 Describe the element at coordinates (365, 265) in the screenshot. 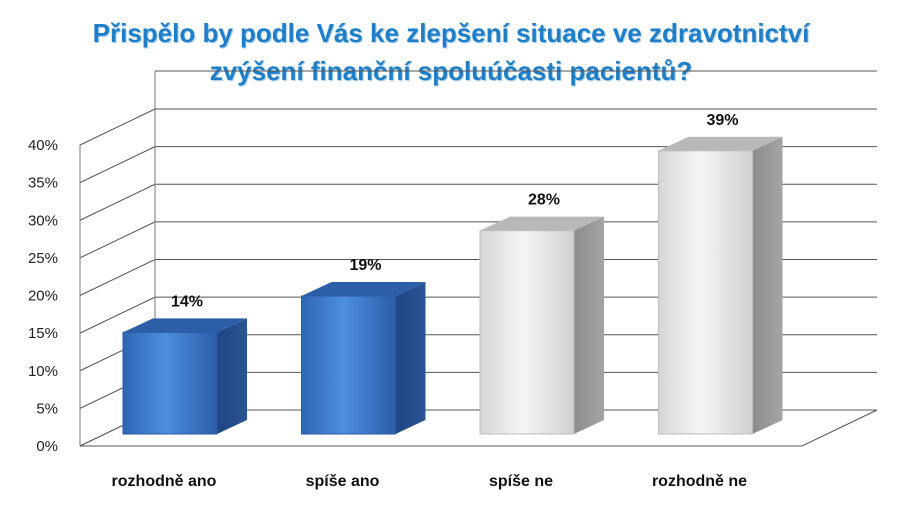

I see `data-label: 19%` at that location.